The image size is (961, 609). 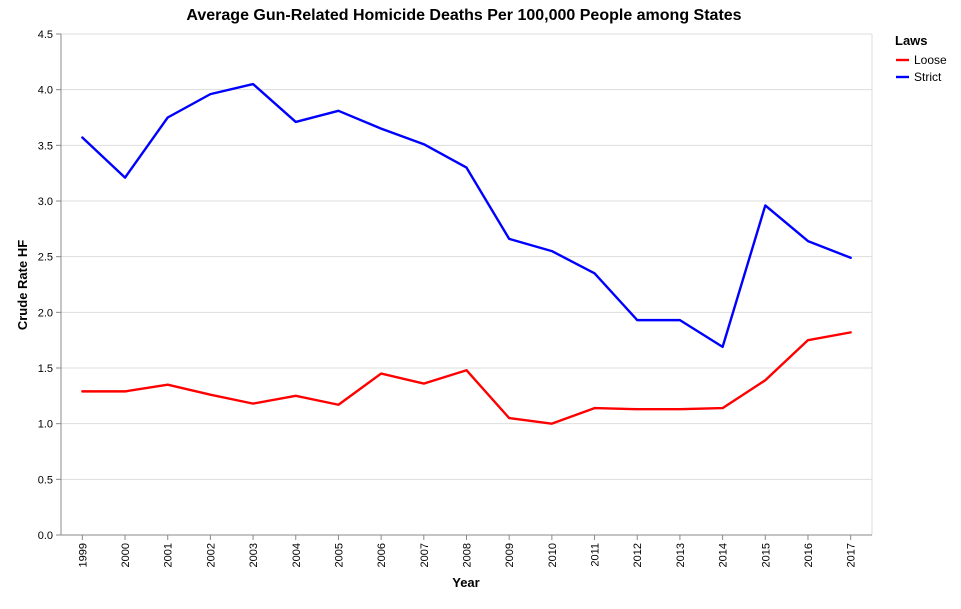 What do you see at coordinates (852, 555) in the screenshot?
I see `x-tick-label: 2017` at bounding box center [852, 555].